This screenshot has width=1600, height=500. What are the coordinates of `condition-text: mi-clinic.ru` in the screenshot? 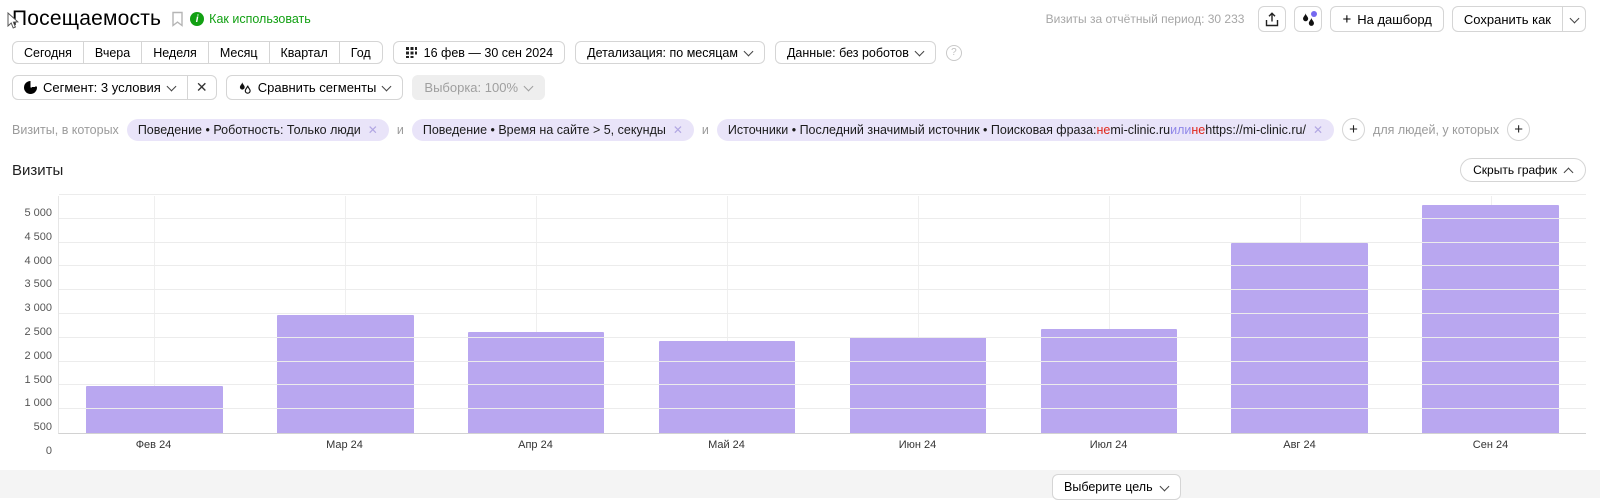 It's located at (1140, 129).